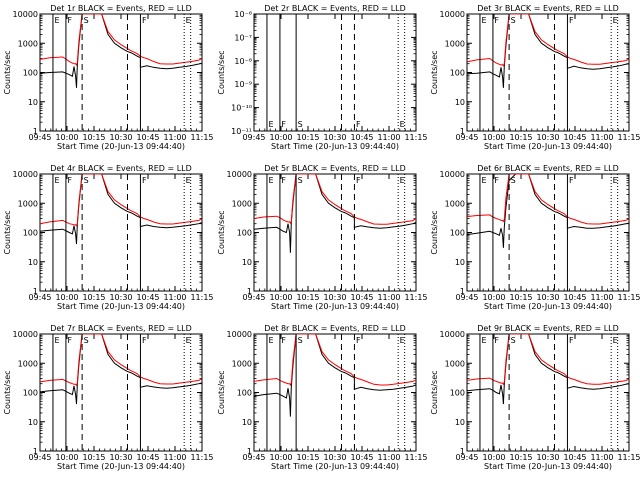 The image size is (640, 480). Describe the element at coordinates (121, 8) in the screenshot. I see `panel-title: Det 1r BLACK = Events, RED = LLD` at that location.